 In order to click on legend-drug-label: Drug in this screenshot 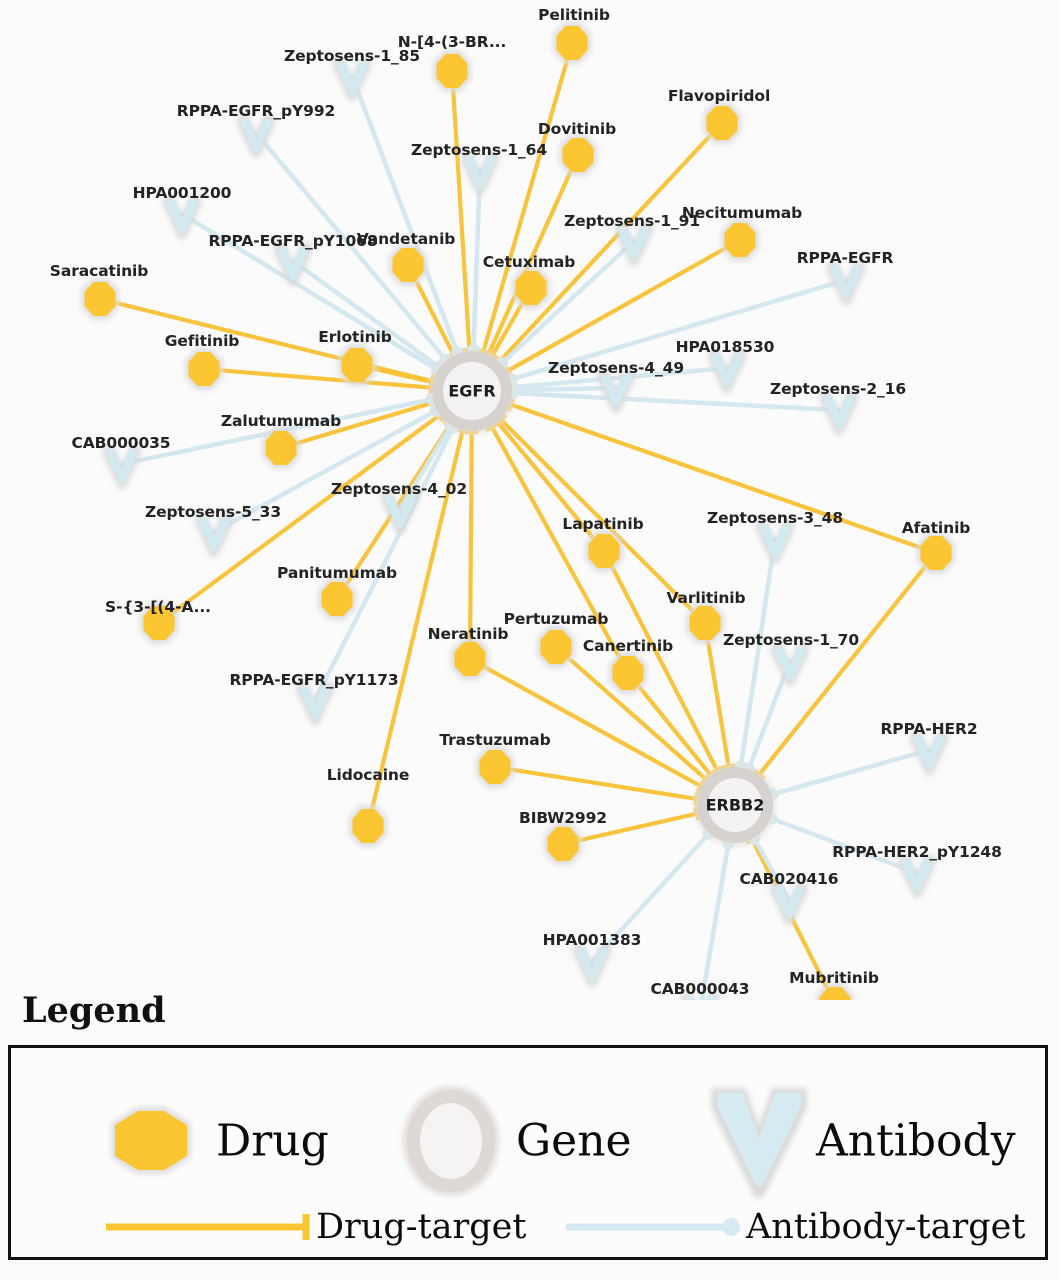, I will do `click(272, 1141)`.